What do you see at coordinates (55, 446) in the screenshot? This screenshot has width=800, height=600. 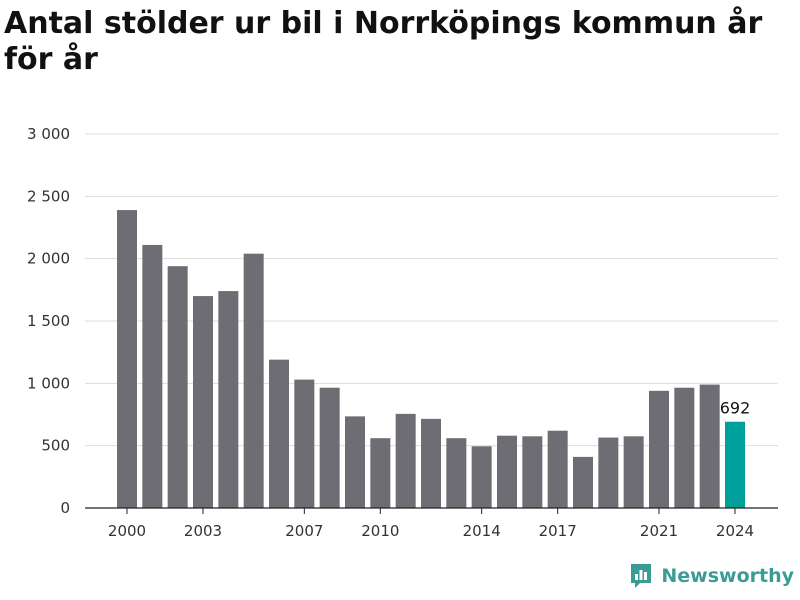 I see `y-tick-label: 500` at bounding box center [55, 446].